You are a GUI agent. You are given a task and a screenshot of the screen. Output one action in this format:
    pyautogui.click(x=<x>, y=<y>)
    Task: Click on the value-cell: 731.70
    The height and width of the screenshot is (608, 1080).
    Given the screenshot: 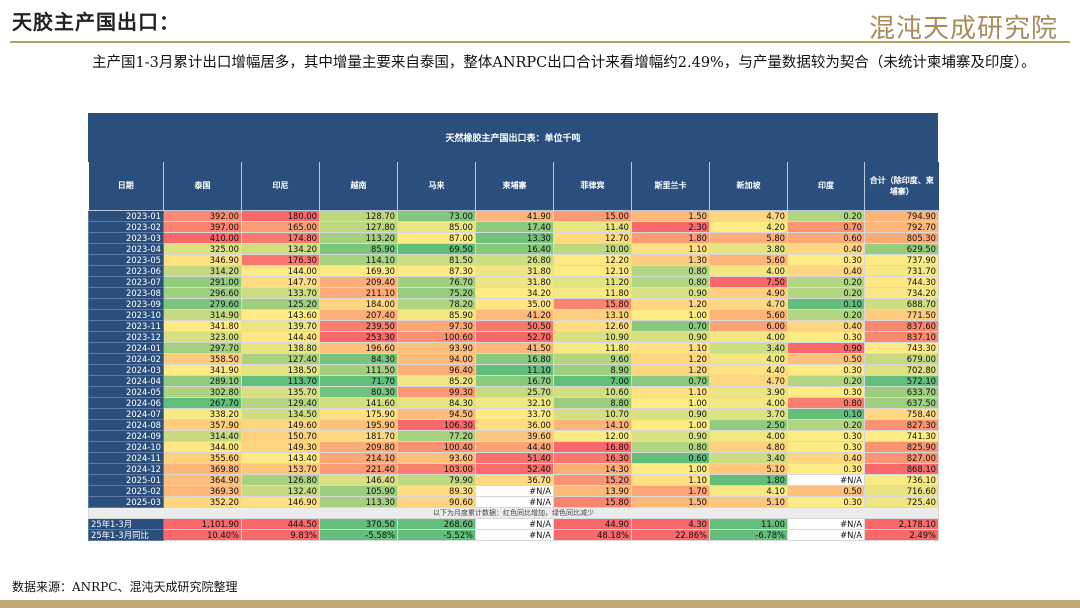 What is the action you would take?
    pyautogui.click(x=901, y=270)
    